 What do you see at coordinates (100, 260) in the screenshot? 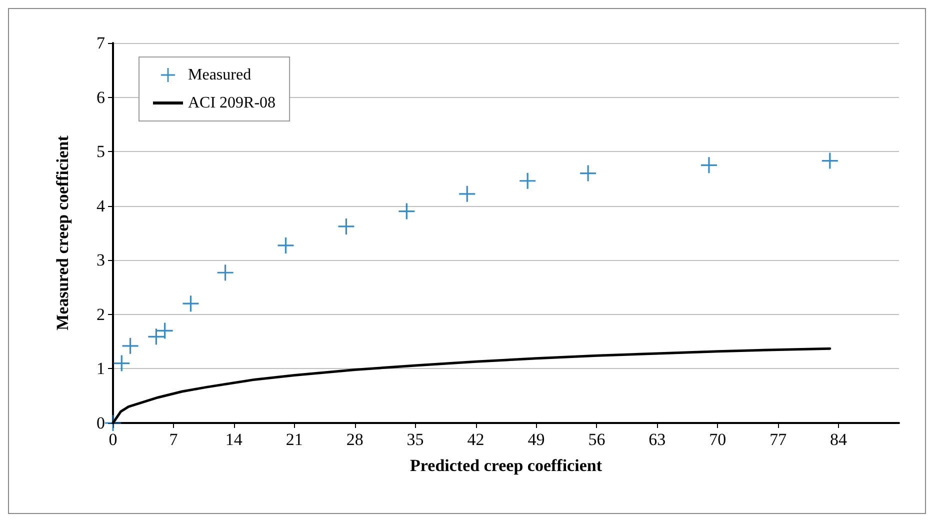
I see `y-tick-label: 3` at bounding box center [100, 260].